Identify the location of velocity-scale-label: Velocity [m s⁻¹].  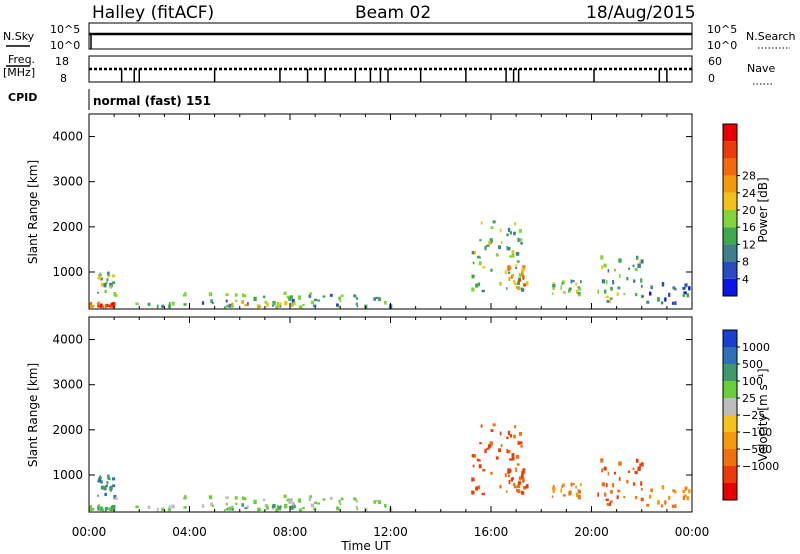
(763, 414).